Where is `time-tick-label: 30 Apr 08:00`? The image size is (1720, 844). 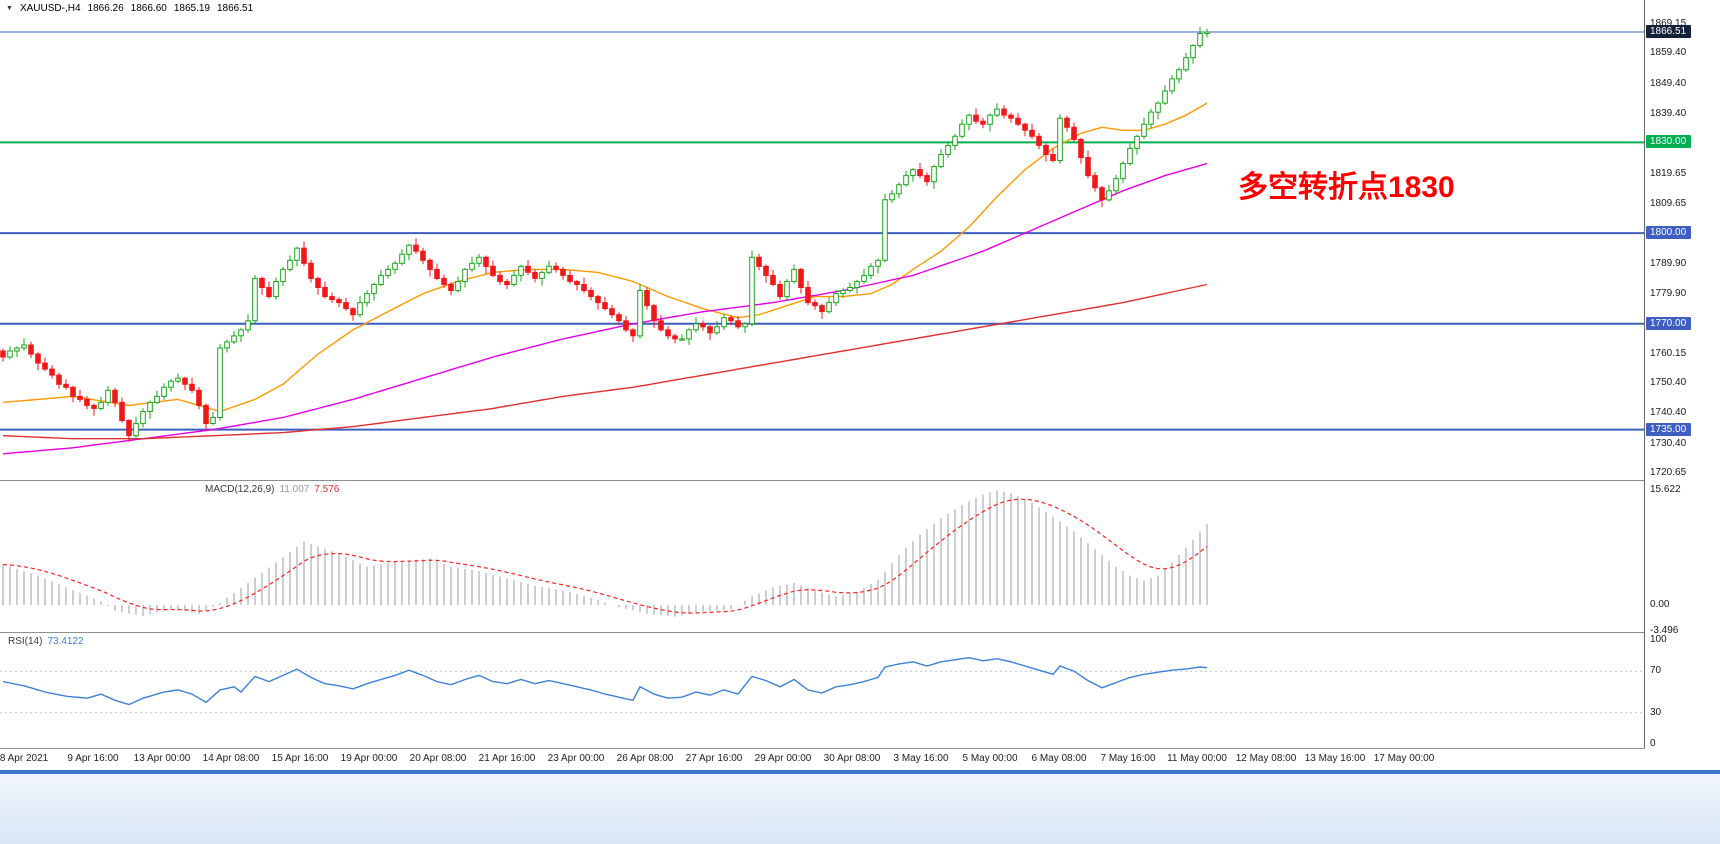
time-tick-label: 30 Apr 08:00 is located at coordinates (852, 758).